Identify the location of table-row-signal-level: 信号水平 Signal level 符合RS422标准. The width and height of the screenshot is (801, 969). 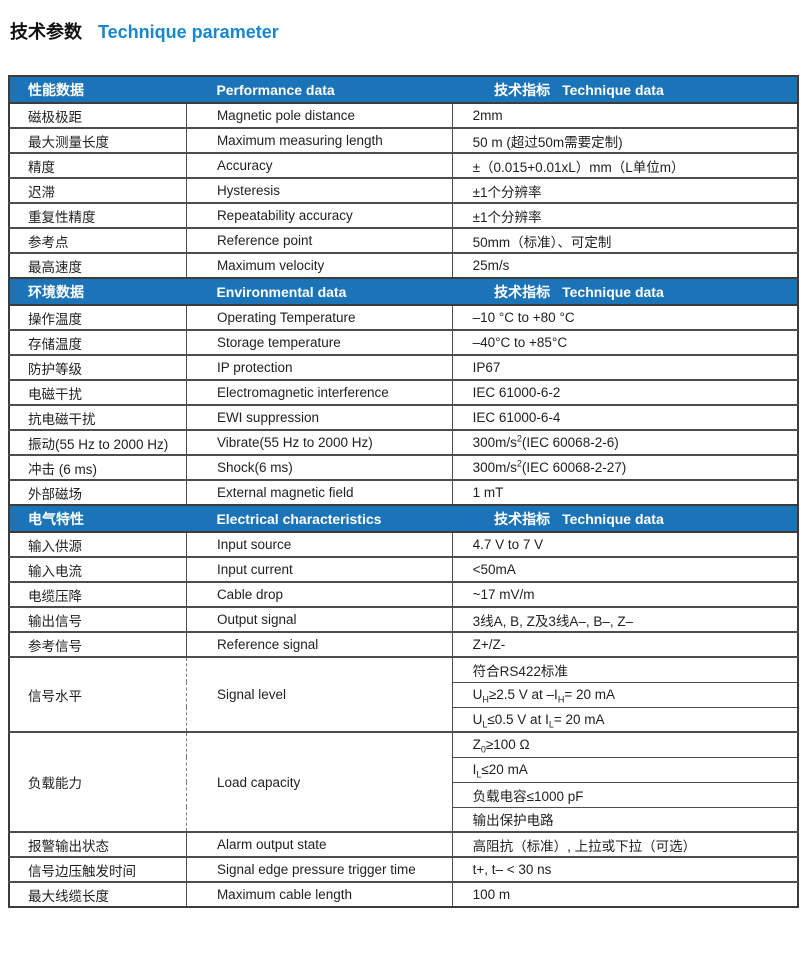
(403, 694).